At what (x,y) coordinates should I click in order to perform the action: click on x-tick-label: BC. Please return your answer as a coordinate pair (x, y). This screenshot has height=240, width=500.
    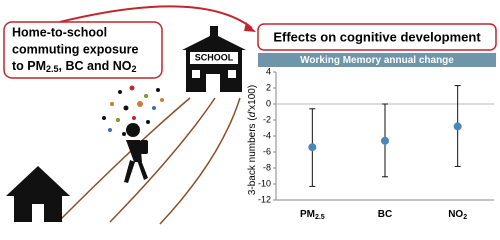
    Looking at the image, I should click on (385, 214).